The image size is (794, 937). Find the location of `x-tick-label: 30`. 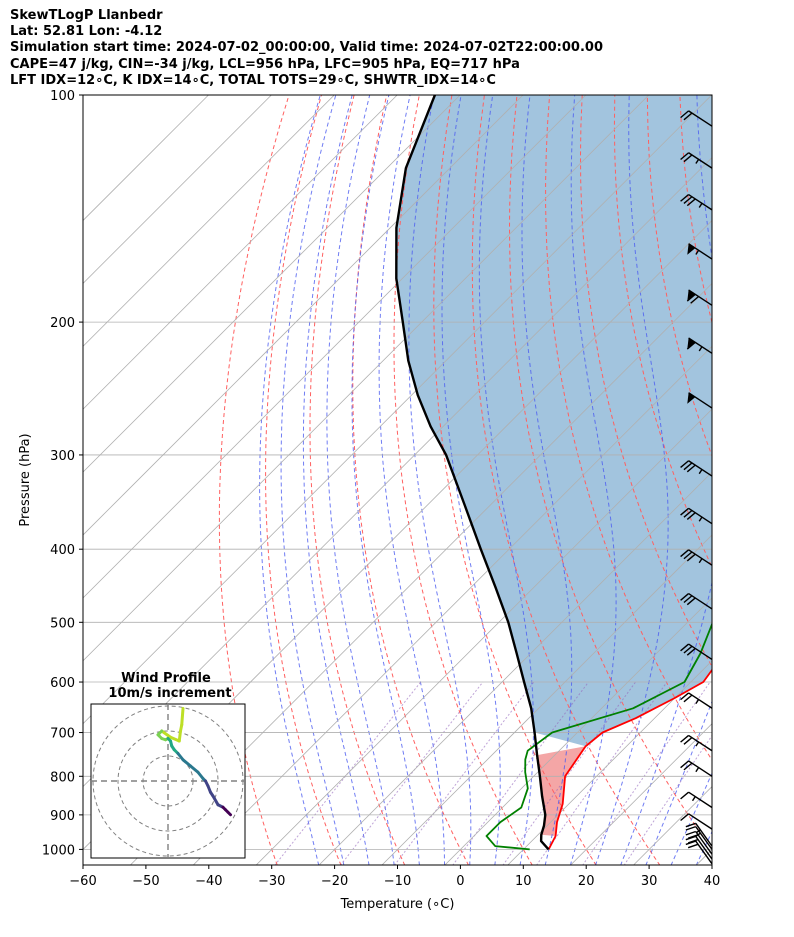

x-tick-label: 30 is located at coordinates (649, 881).